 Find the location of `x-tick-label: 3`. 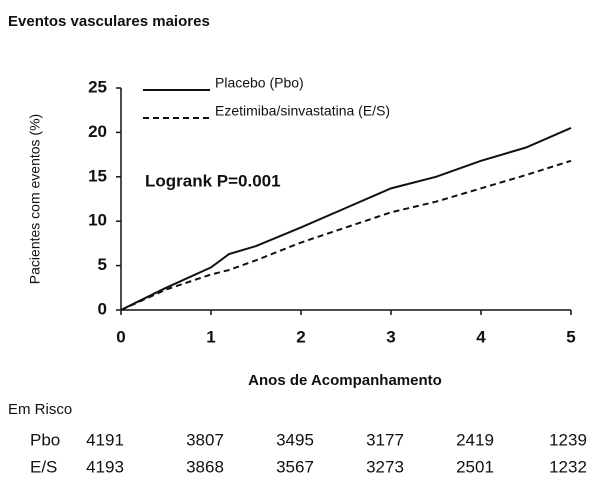

x-tick-label: 3 is located at coordinates (390, 336).